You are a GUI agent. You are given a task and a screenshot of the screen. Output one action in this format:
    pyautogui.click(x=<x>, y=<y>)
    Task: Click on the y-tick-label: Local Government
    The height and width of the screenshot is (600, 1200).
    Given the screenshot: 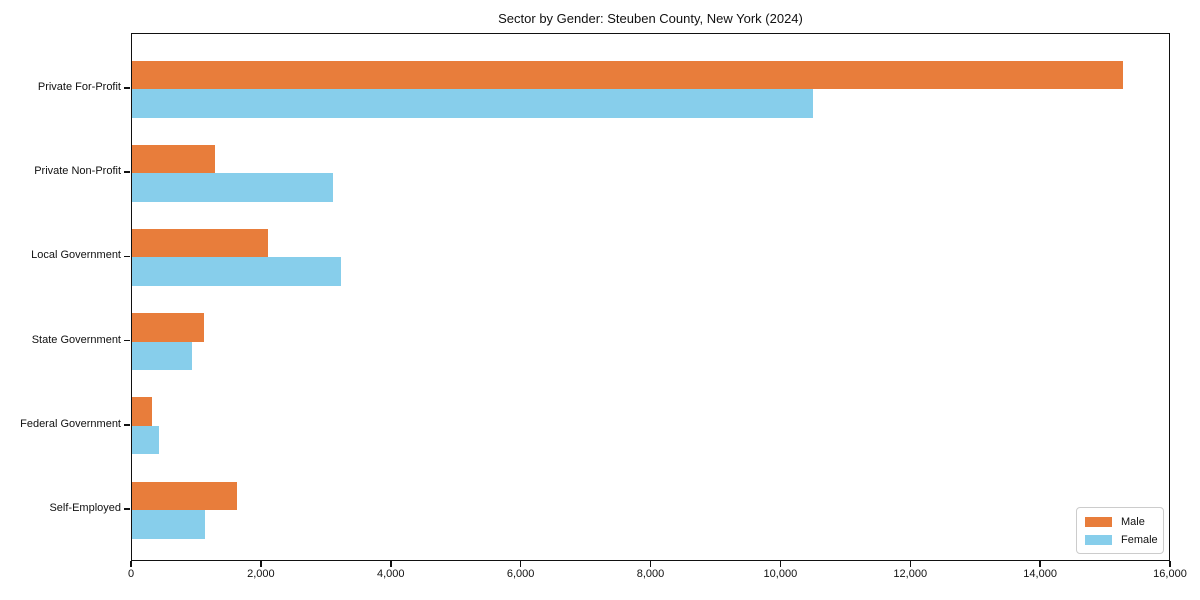 What is the action you would take?
    pyautogui.click(x=76, y=255)
    